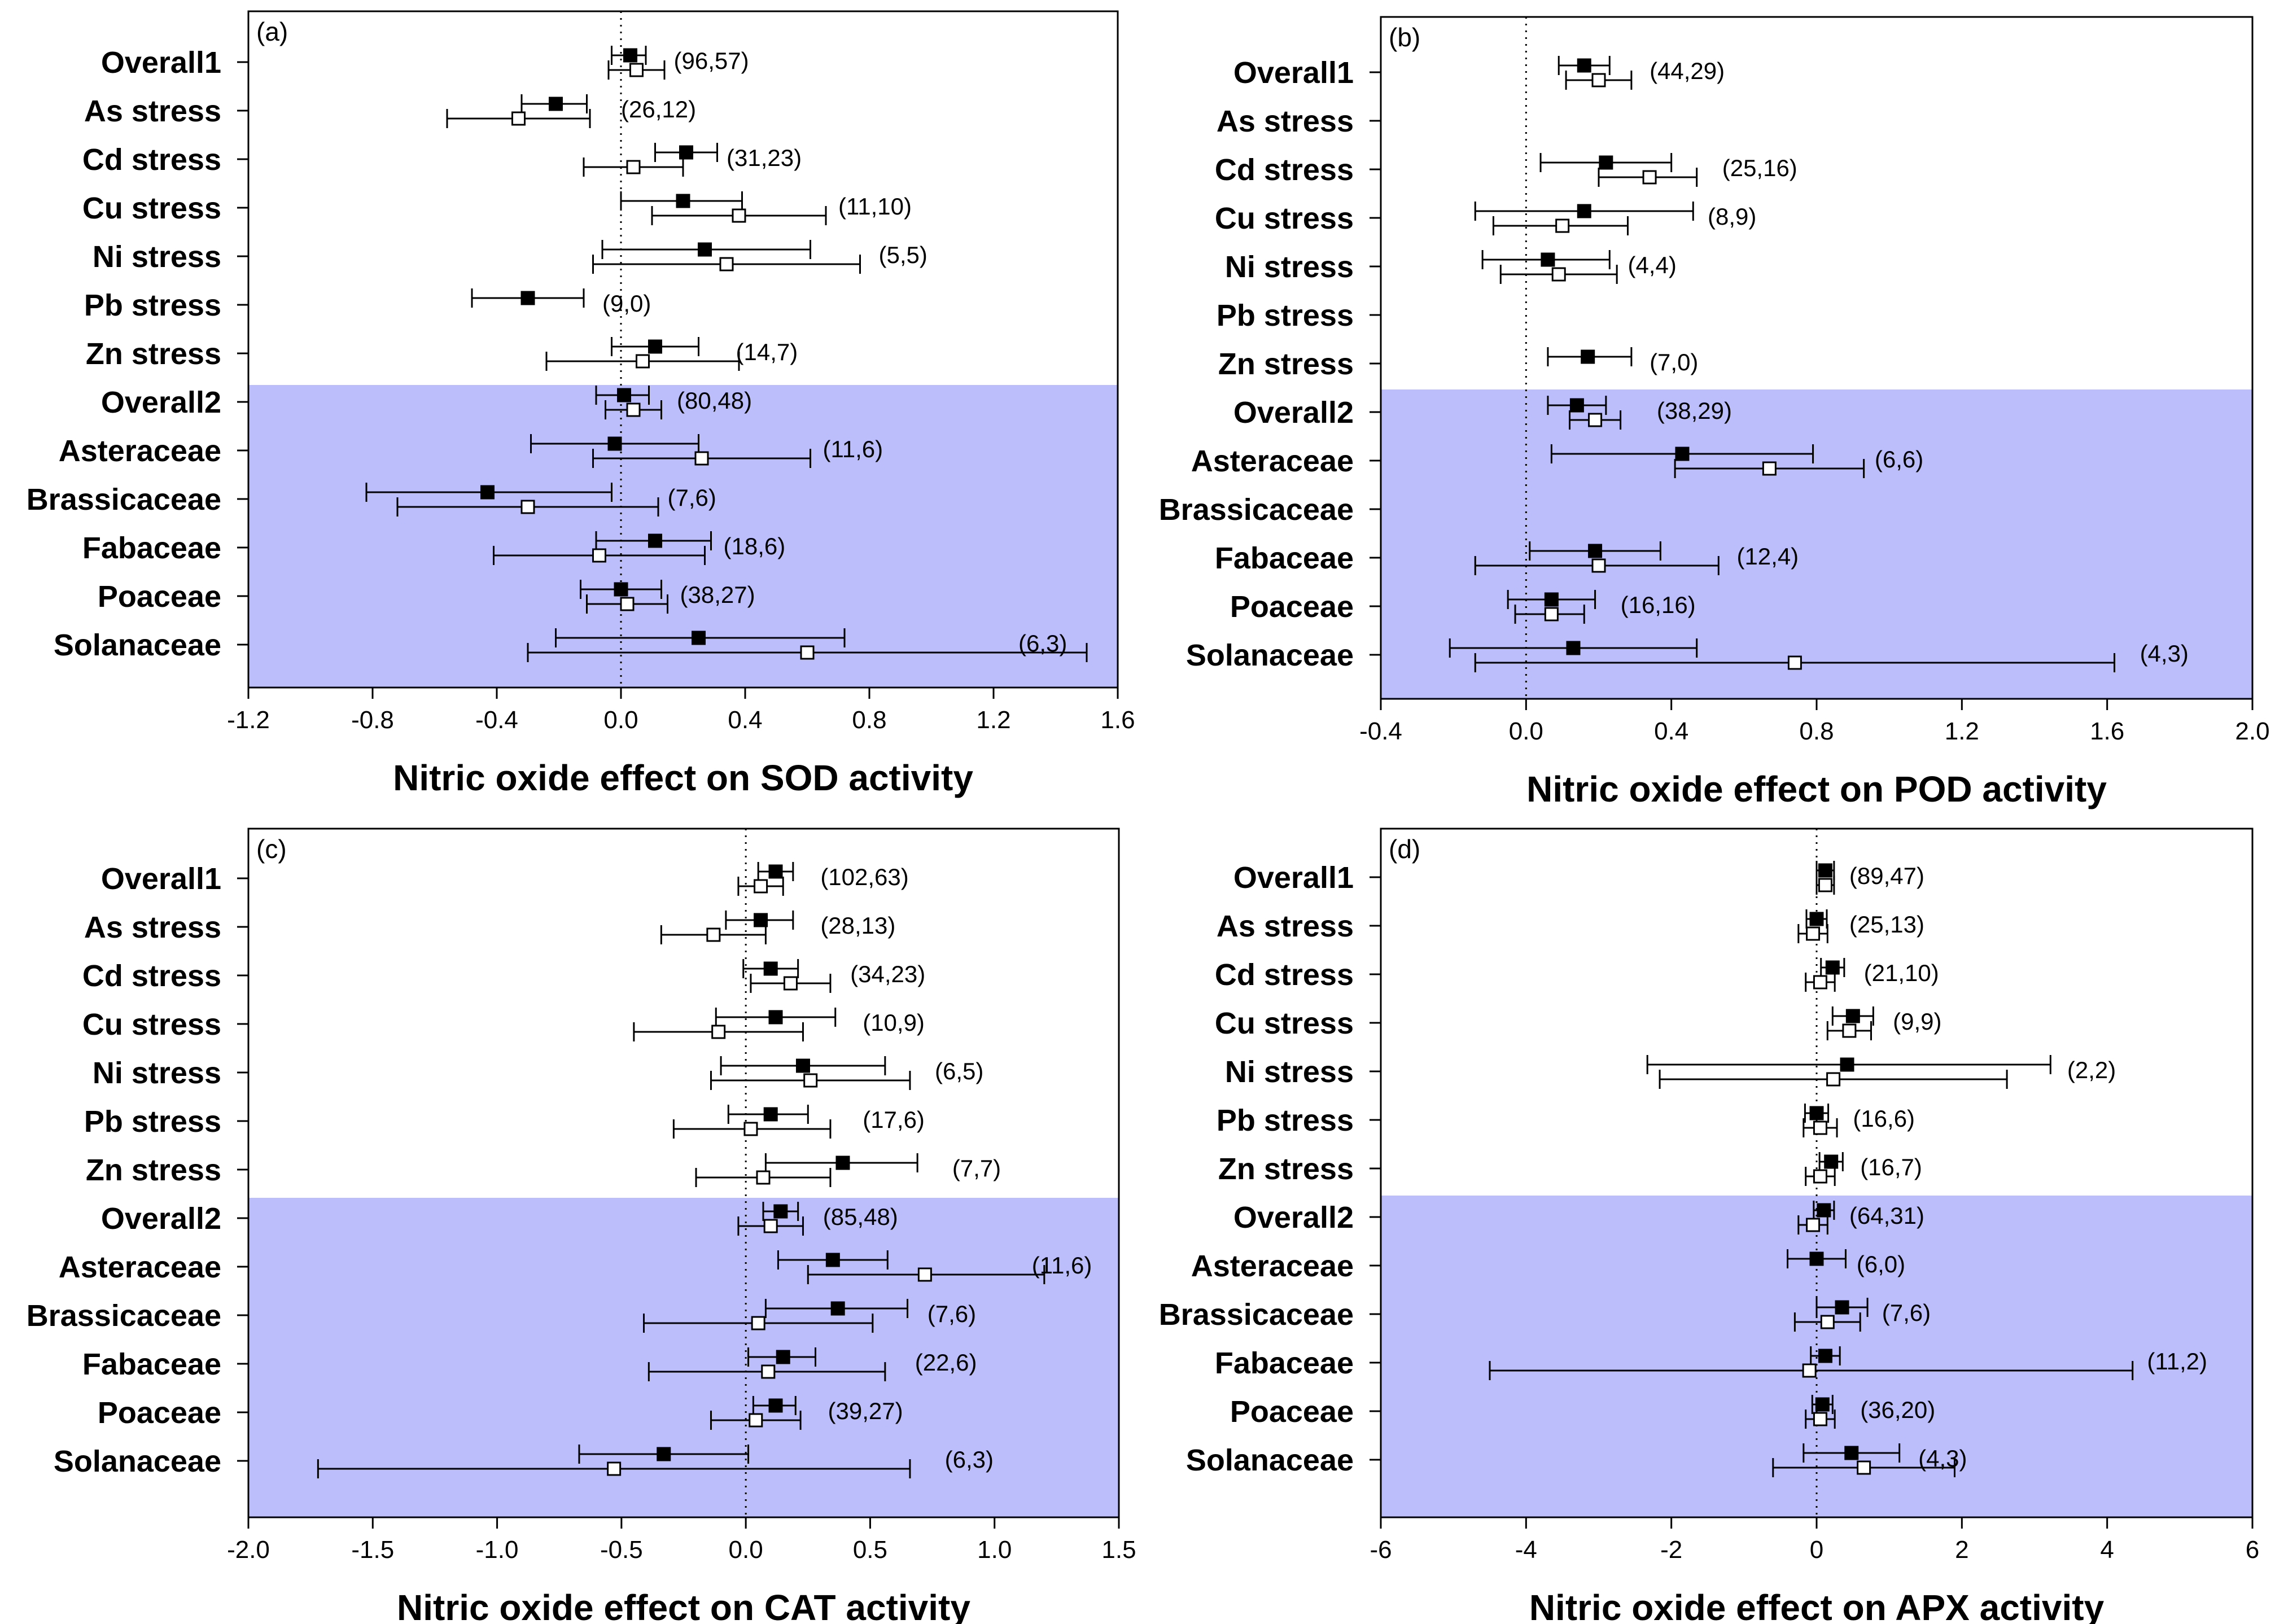 The image size is (2275, 1624). I want to click on x-tick-label: 4, so click(2107, 1550).